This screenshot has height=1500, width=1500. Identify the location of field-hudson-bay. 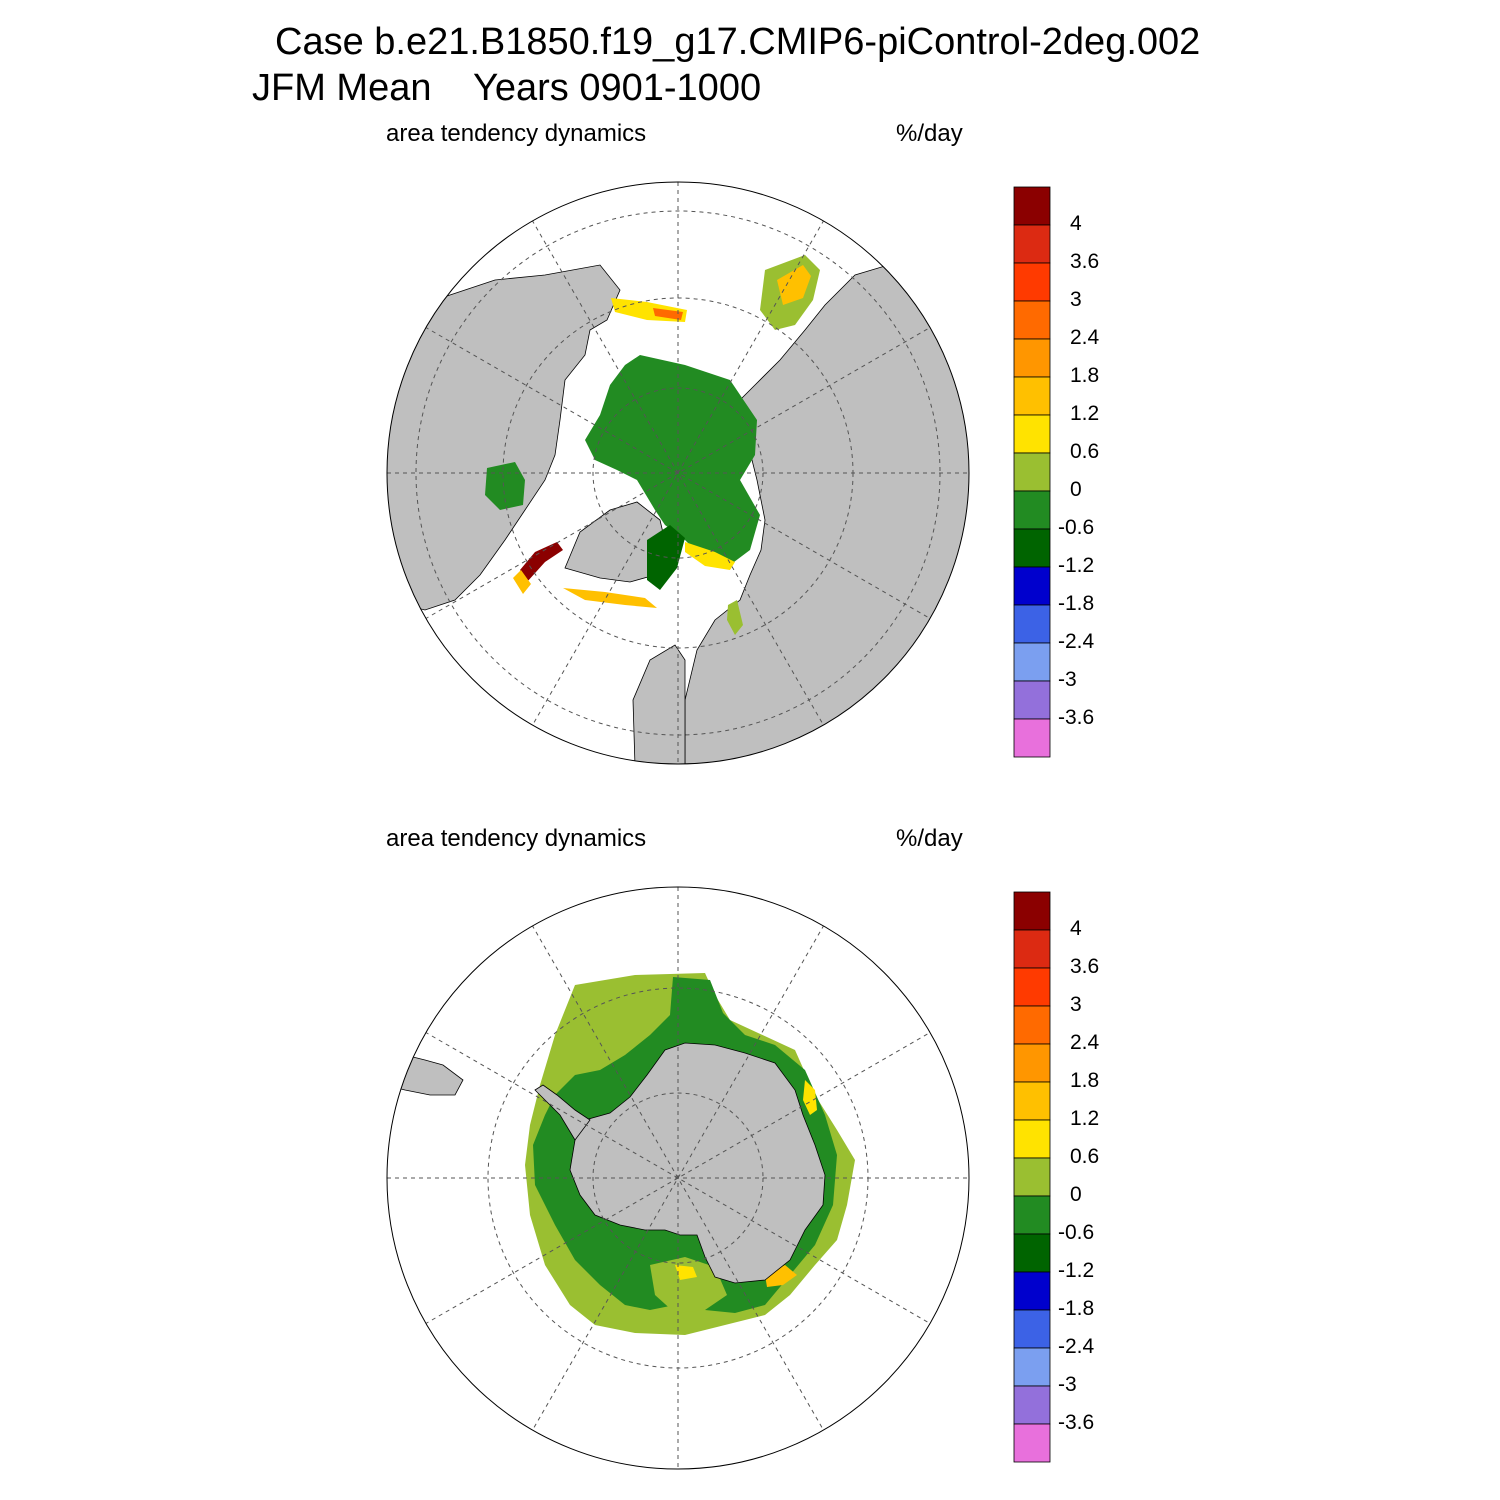
(505, 486).